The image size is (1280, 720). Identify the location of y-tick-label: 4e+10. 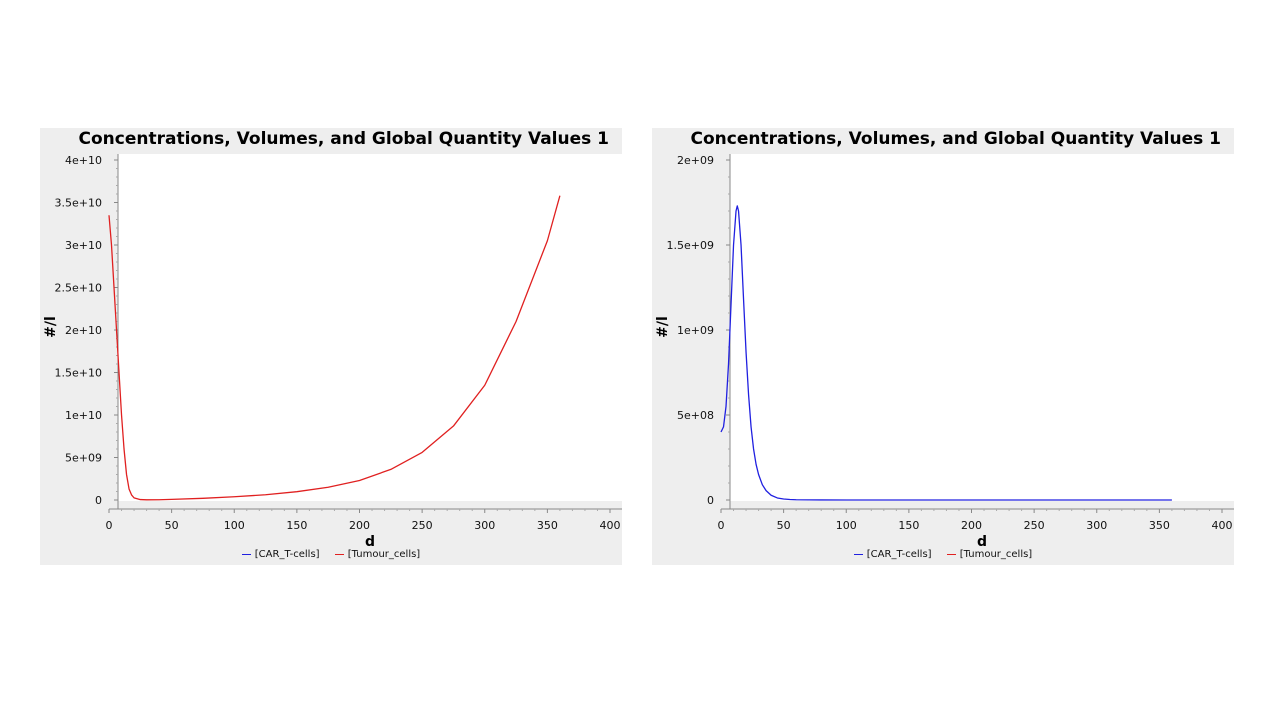
(83, 160).